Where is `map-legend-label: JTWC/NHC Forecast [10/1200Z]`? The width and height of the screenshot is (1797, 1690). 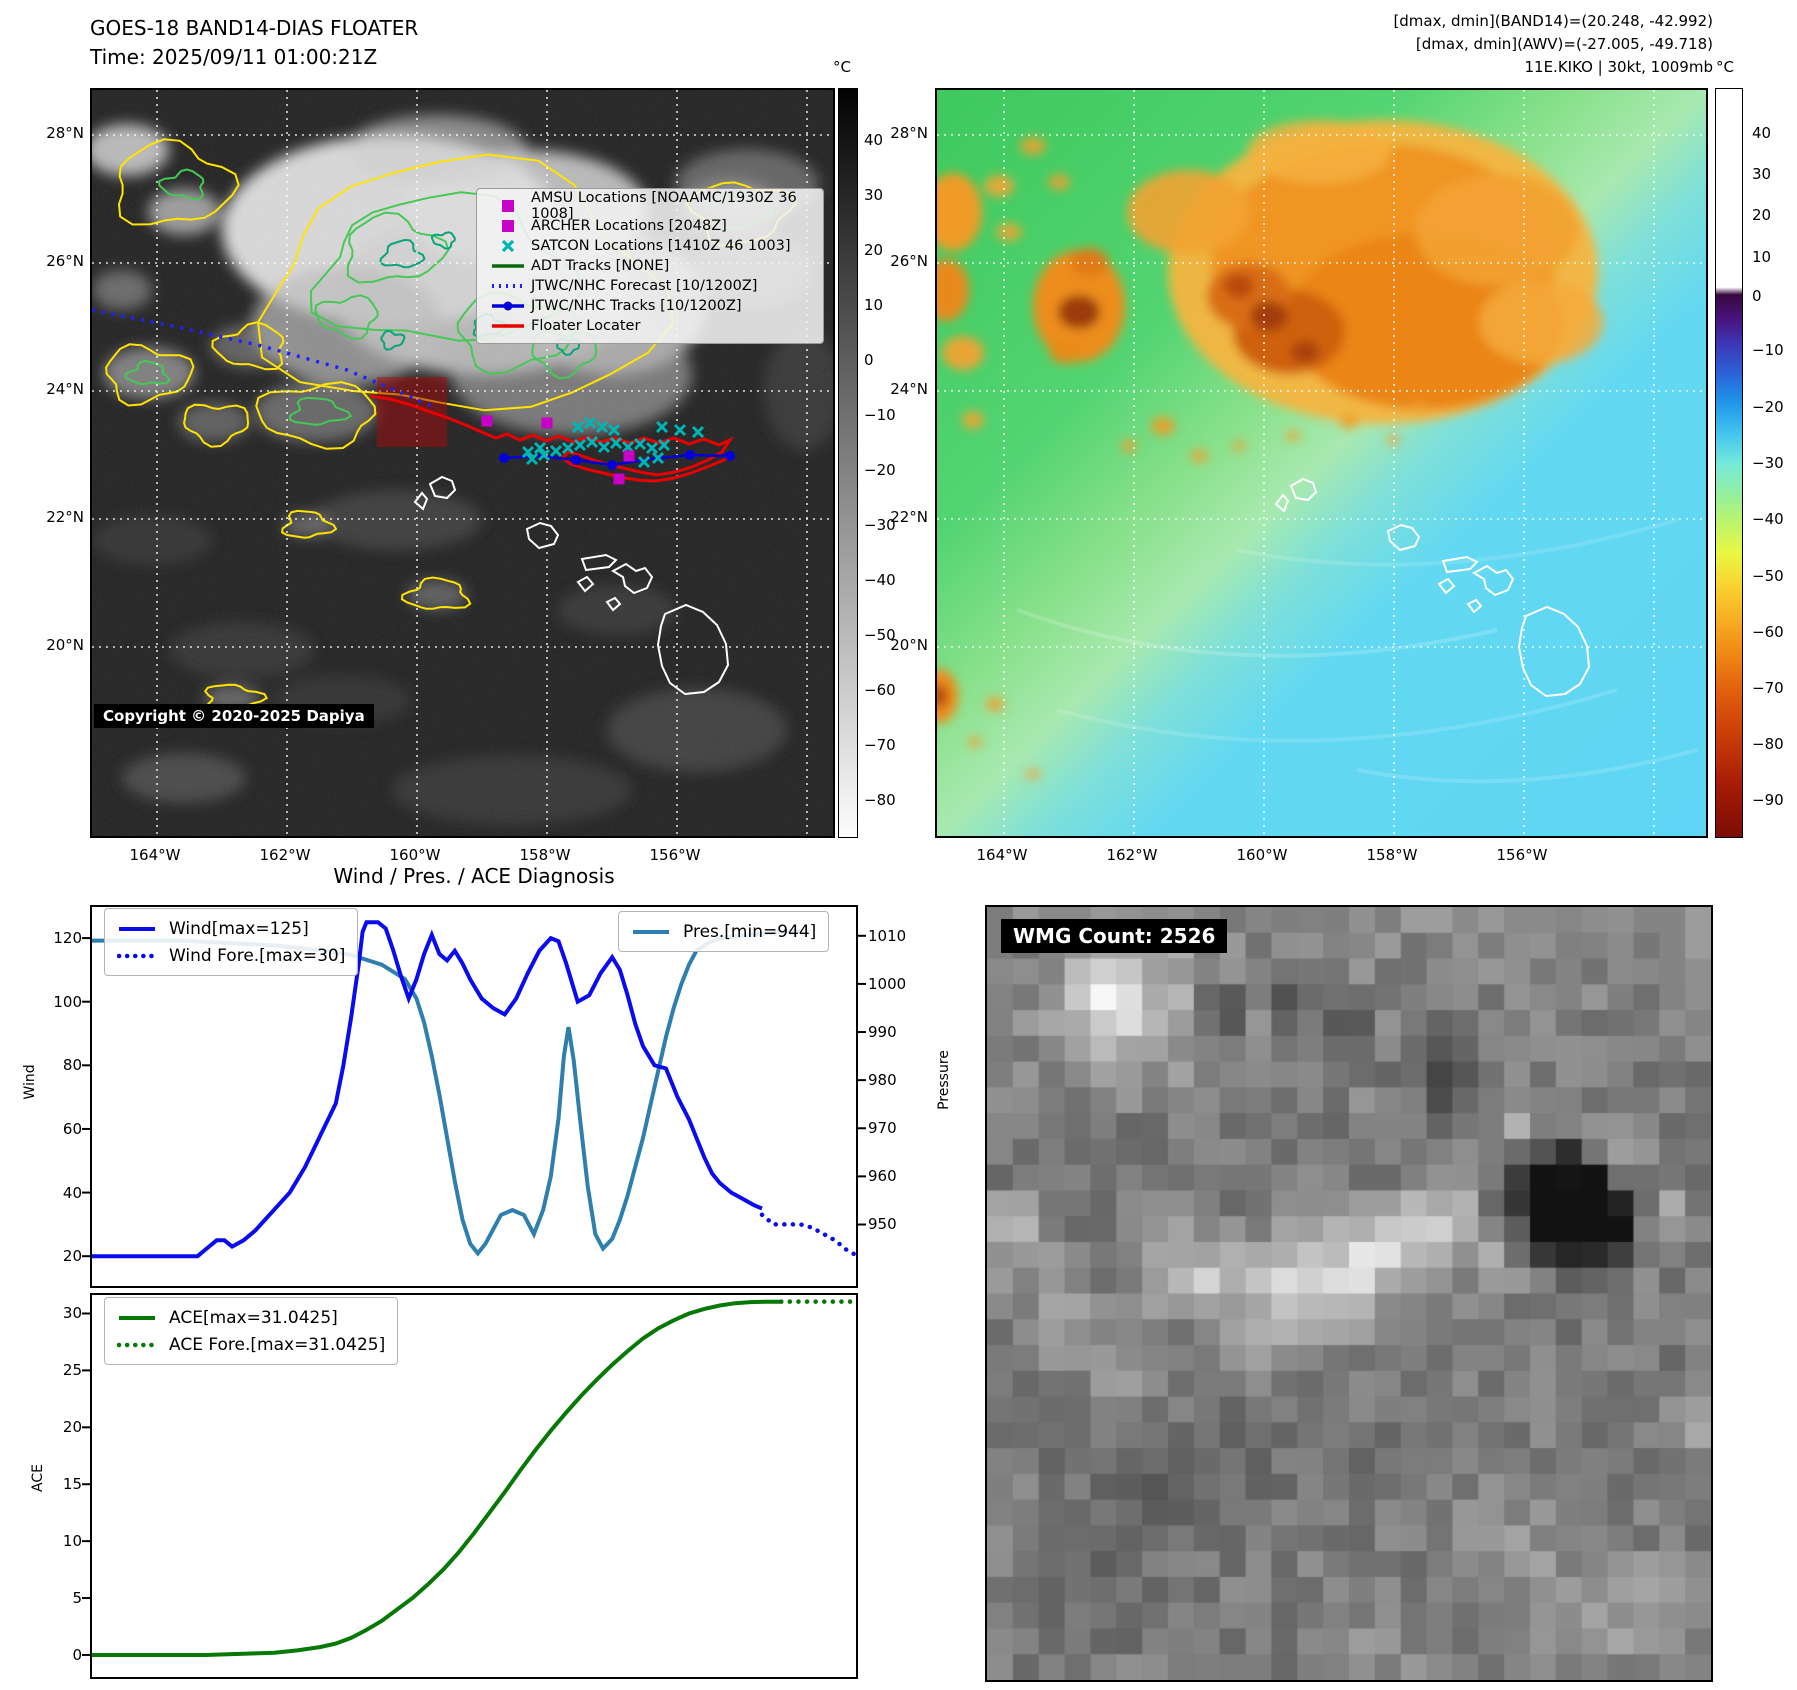
map-legend-label: JTWC/NHC Forecast [10/1200Z] is located at coordinates (644, 286).